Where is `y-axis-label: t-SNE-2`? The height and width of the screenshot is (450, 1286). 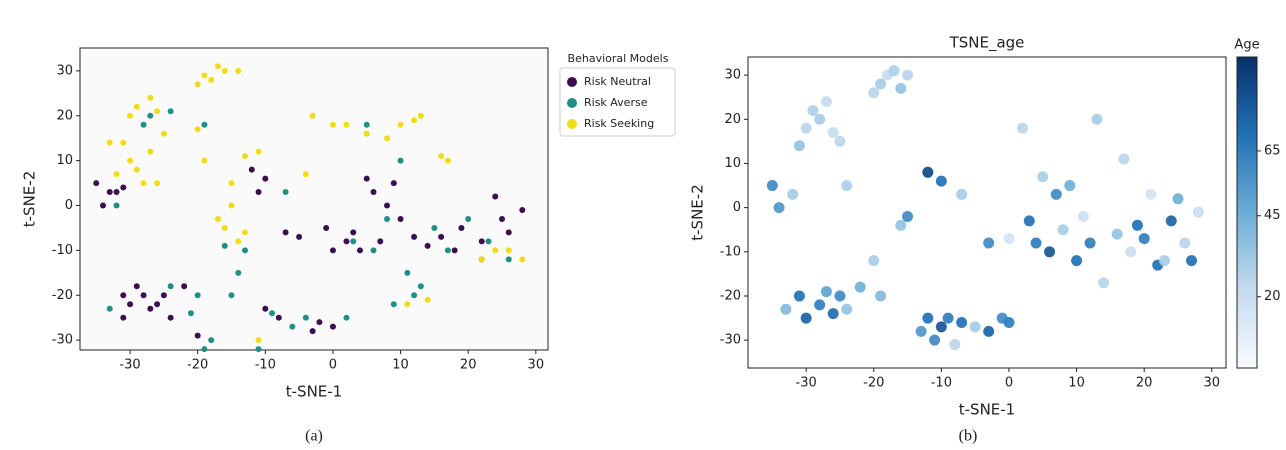
y-axis-label: t-SNE-2 is located at coordinates (30, 199).